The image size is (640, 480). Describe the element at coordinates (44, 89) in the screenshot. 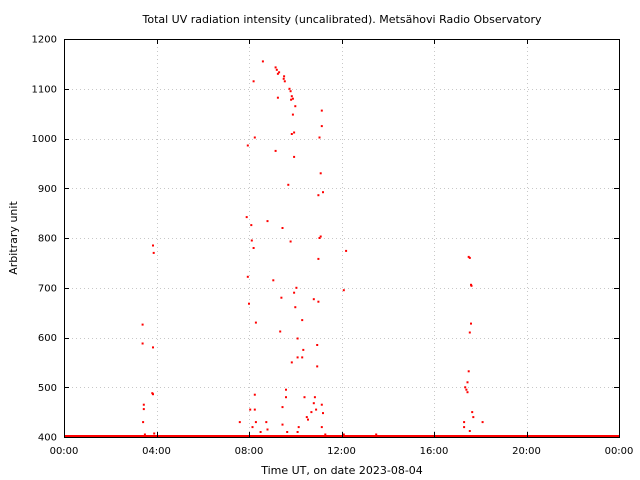

I see `y-tick-label: 1100` at that location.